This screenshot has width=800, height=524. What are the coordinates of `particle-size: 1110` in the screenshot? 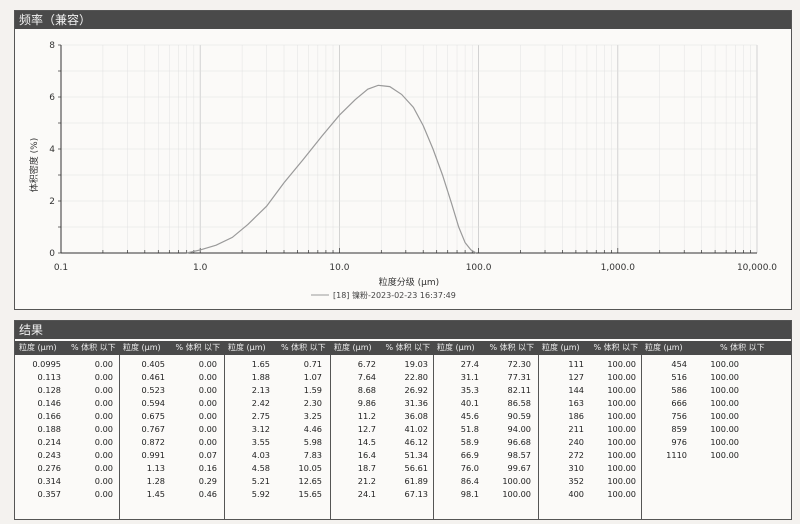 It's located at (676, 455).